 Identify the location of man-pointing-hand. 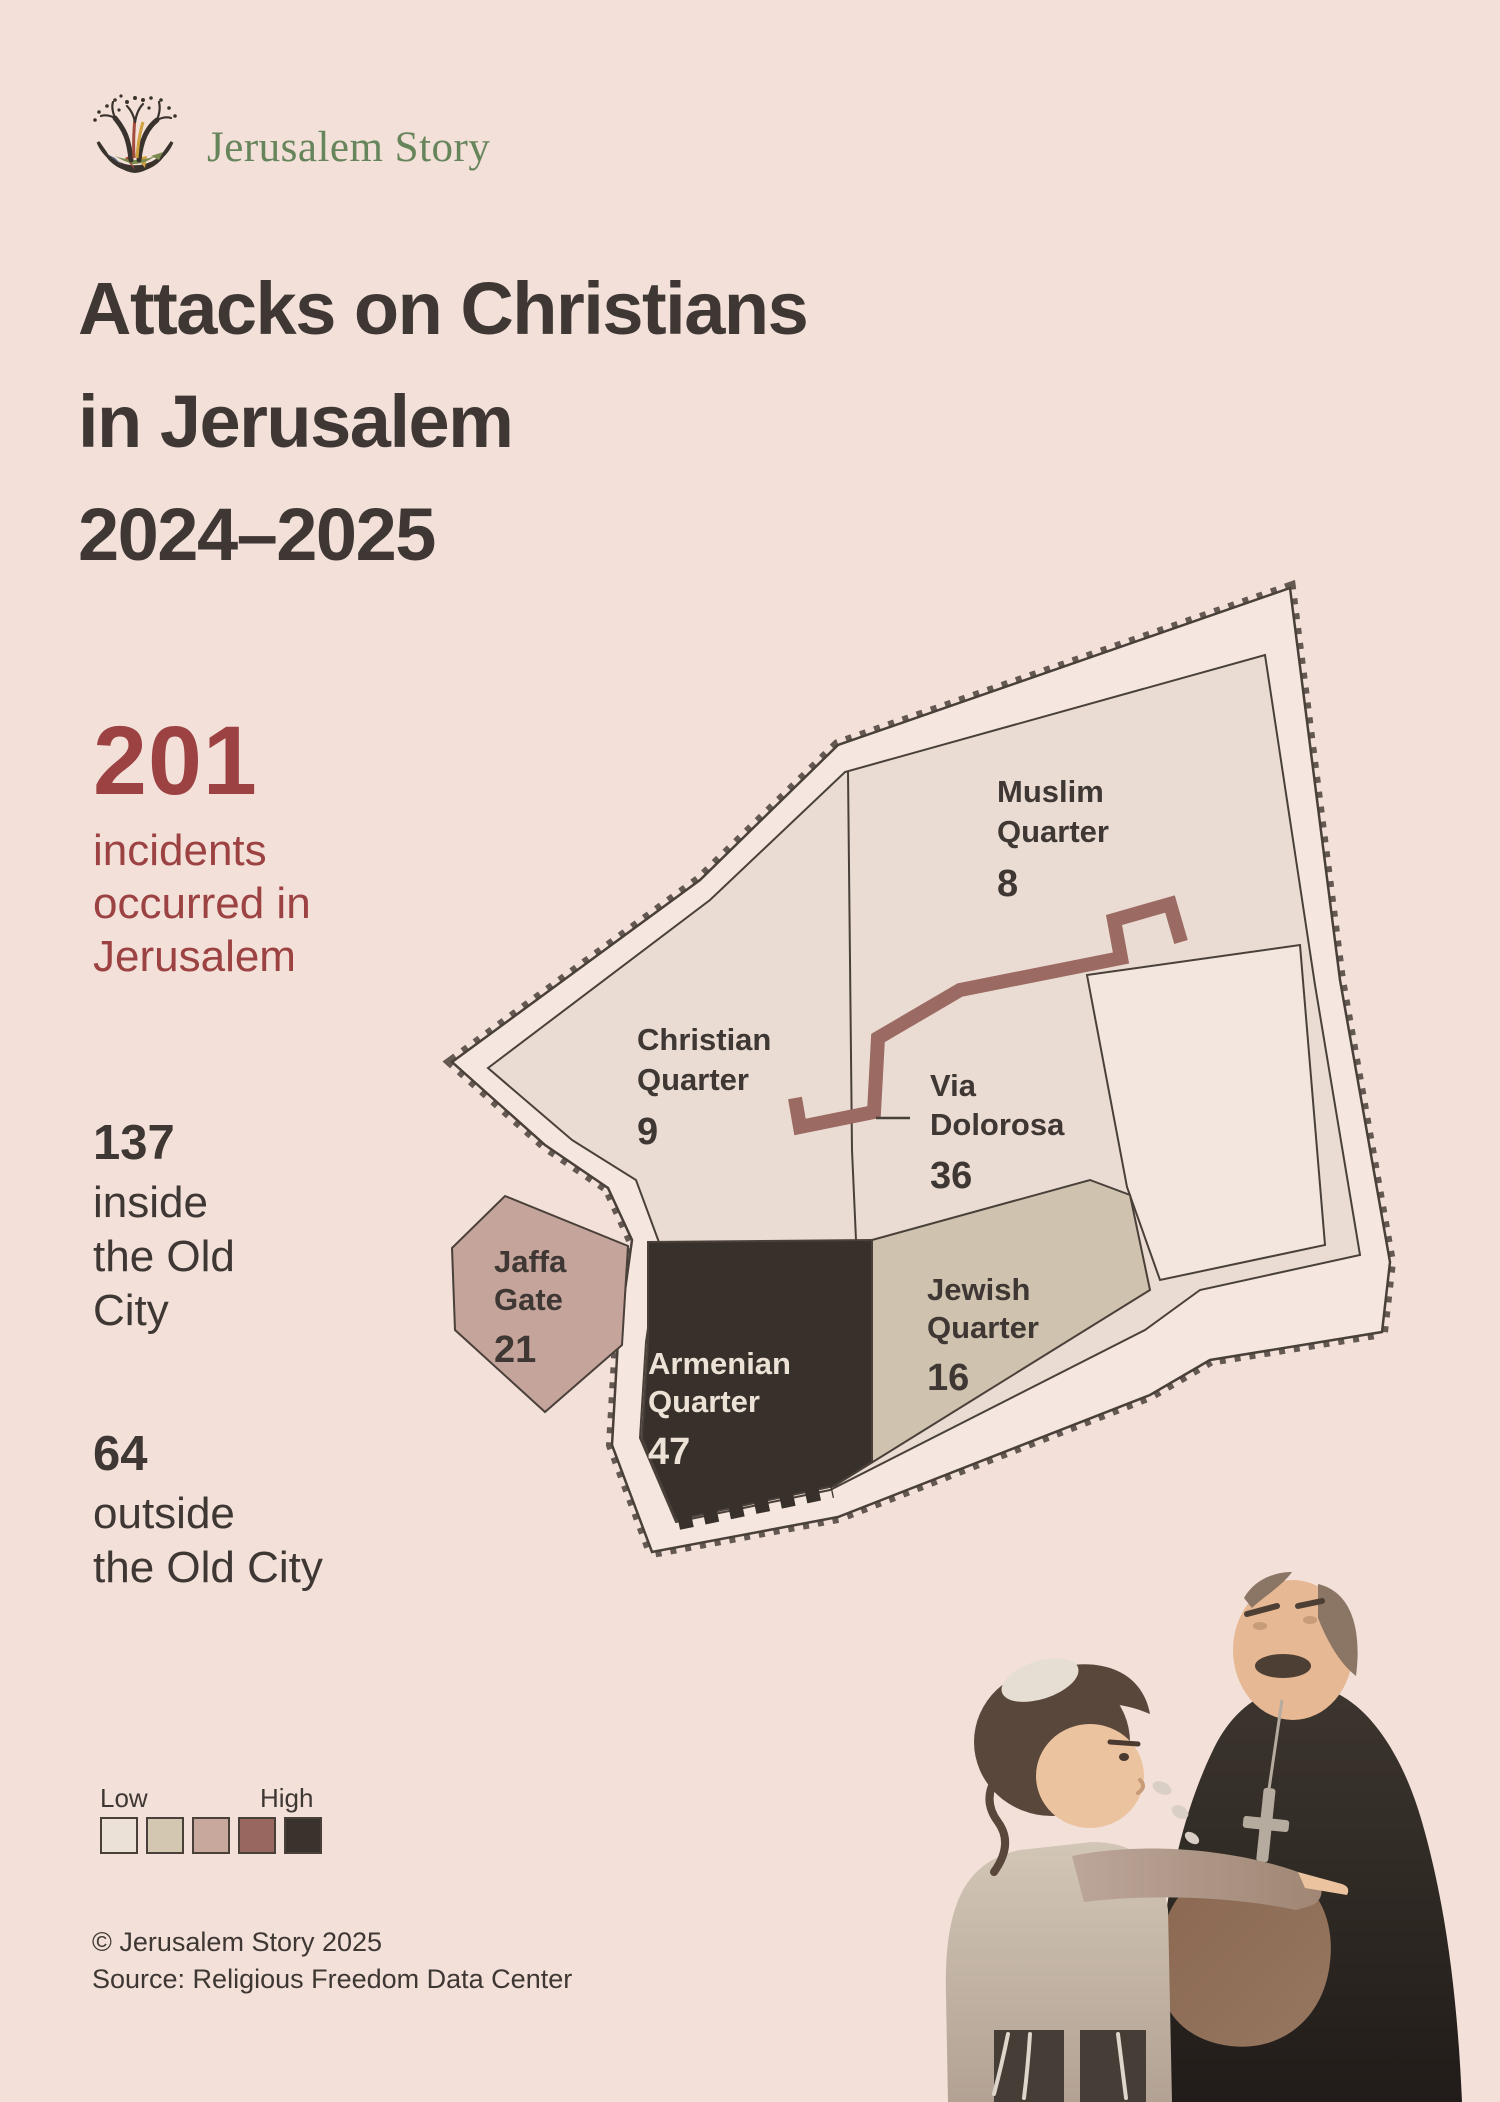
(1323, 1883).